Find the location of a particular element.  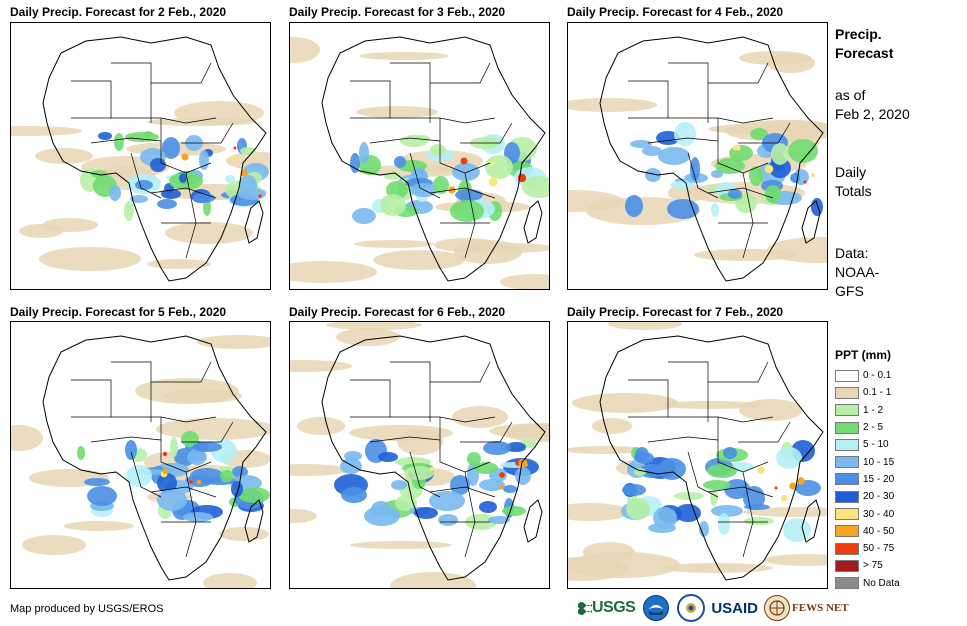

legend-item: 40 - 50 is located at coordinates (867, 531).